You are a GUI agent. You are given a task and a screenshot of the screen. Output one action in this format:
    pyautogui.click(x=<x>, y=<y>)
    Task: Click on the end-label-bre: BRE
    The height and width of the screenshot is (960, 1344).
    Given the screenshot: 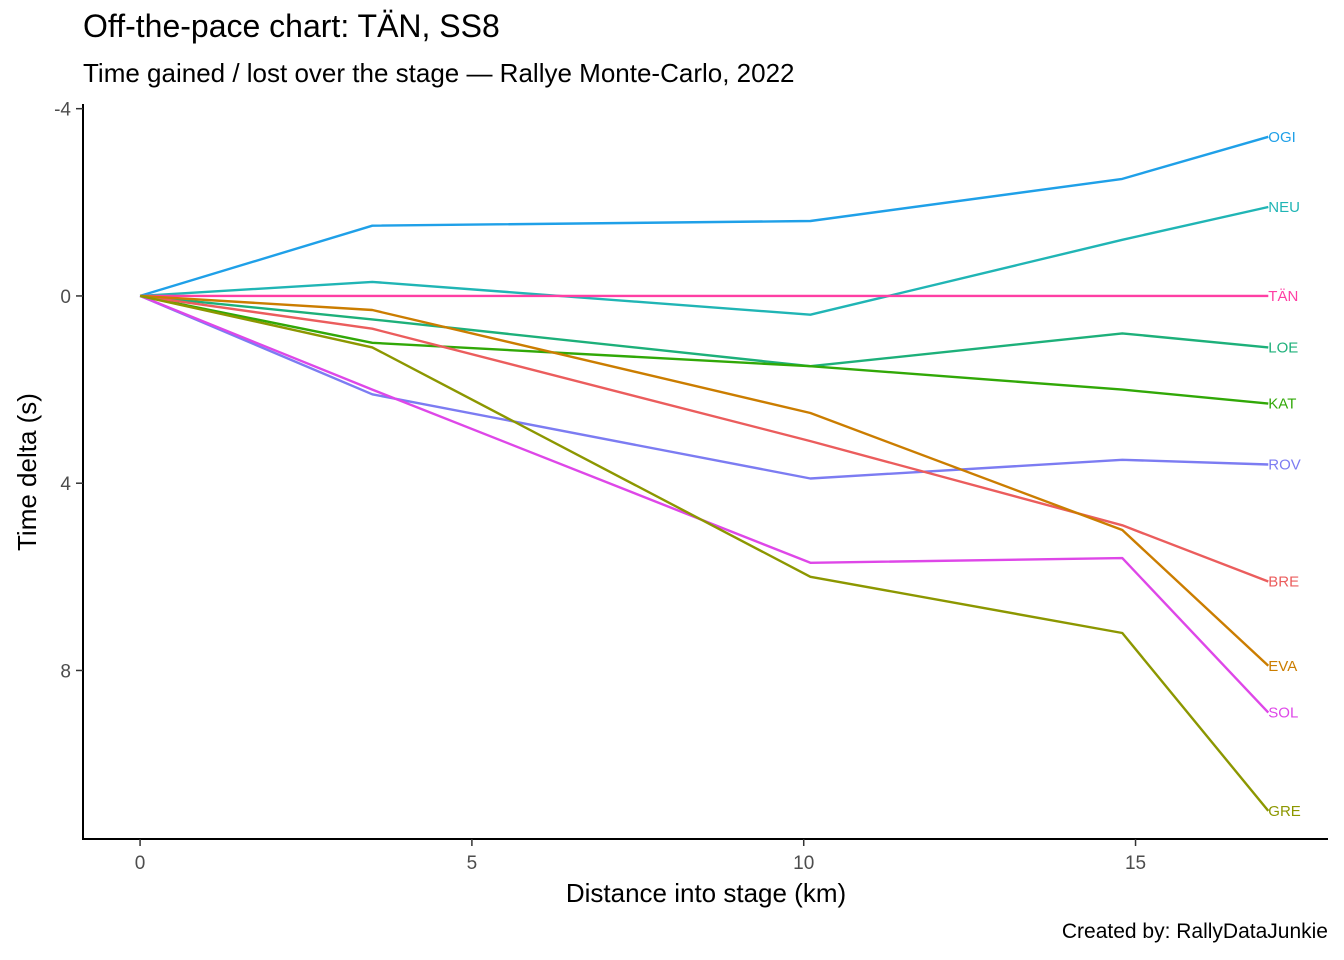 What is the action you would take?
    pyautogui.click(x=1283, y=582)
    